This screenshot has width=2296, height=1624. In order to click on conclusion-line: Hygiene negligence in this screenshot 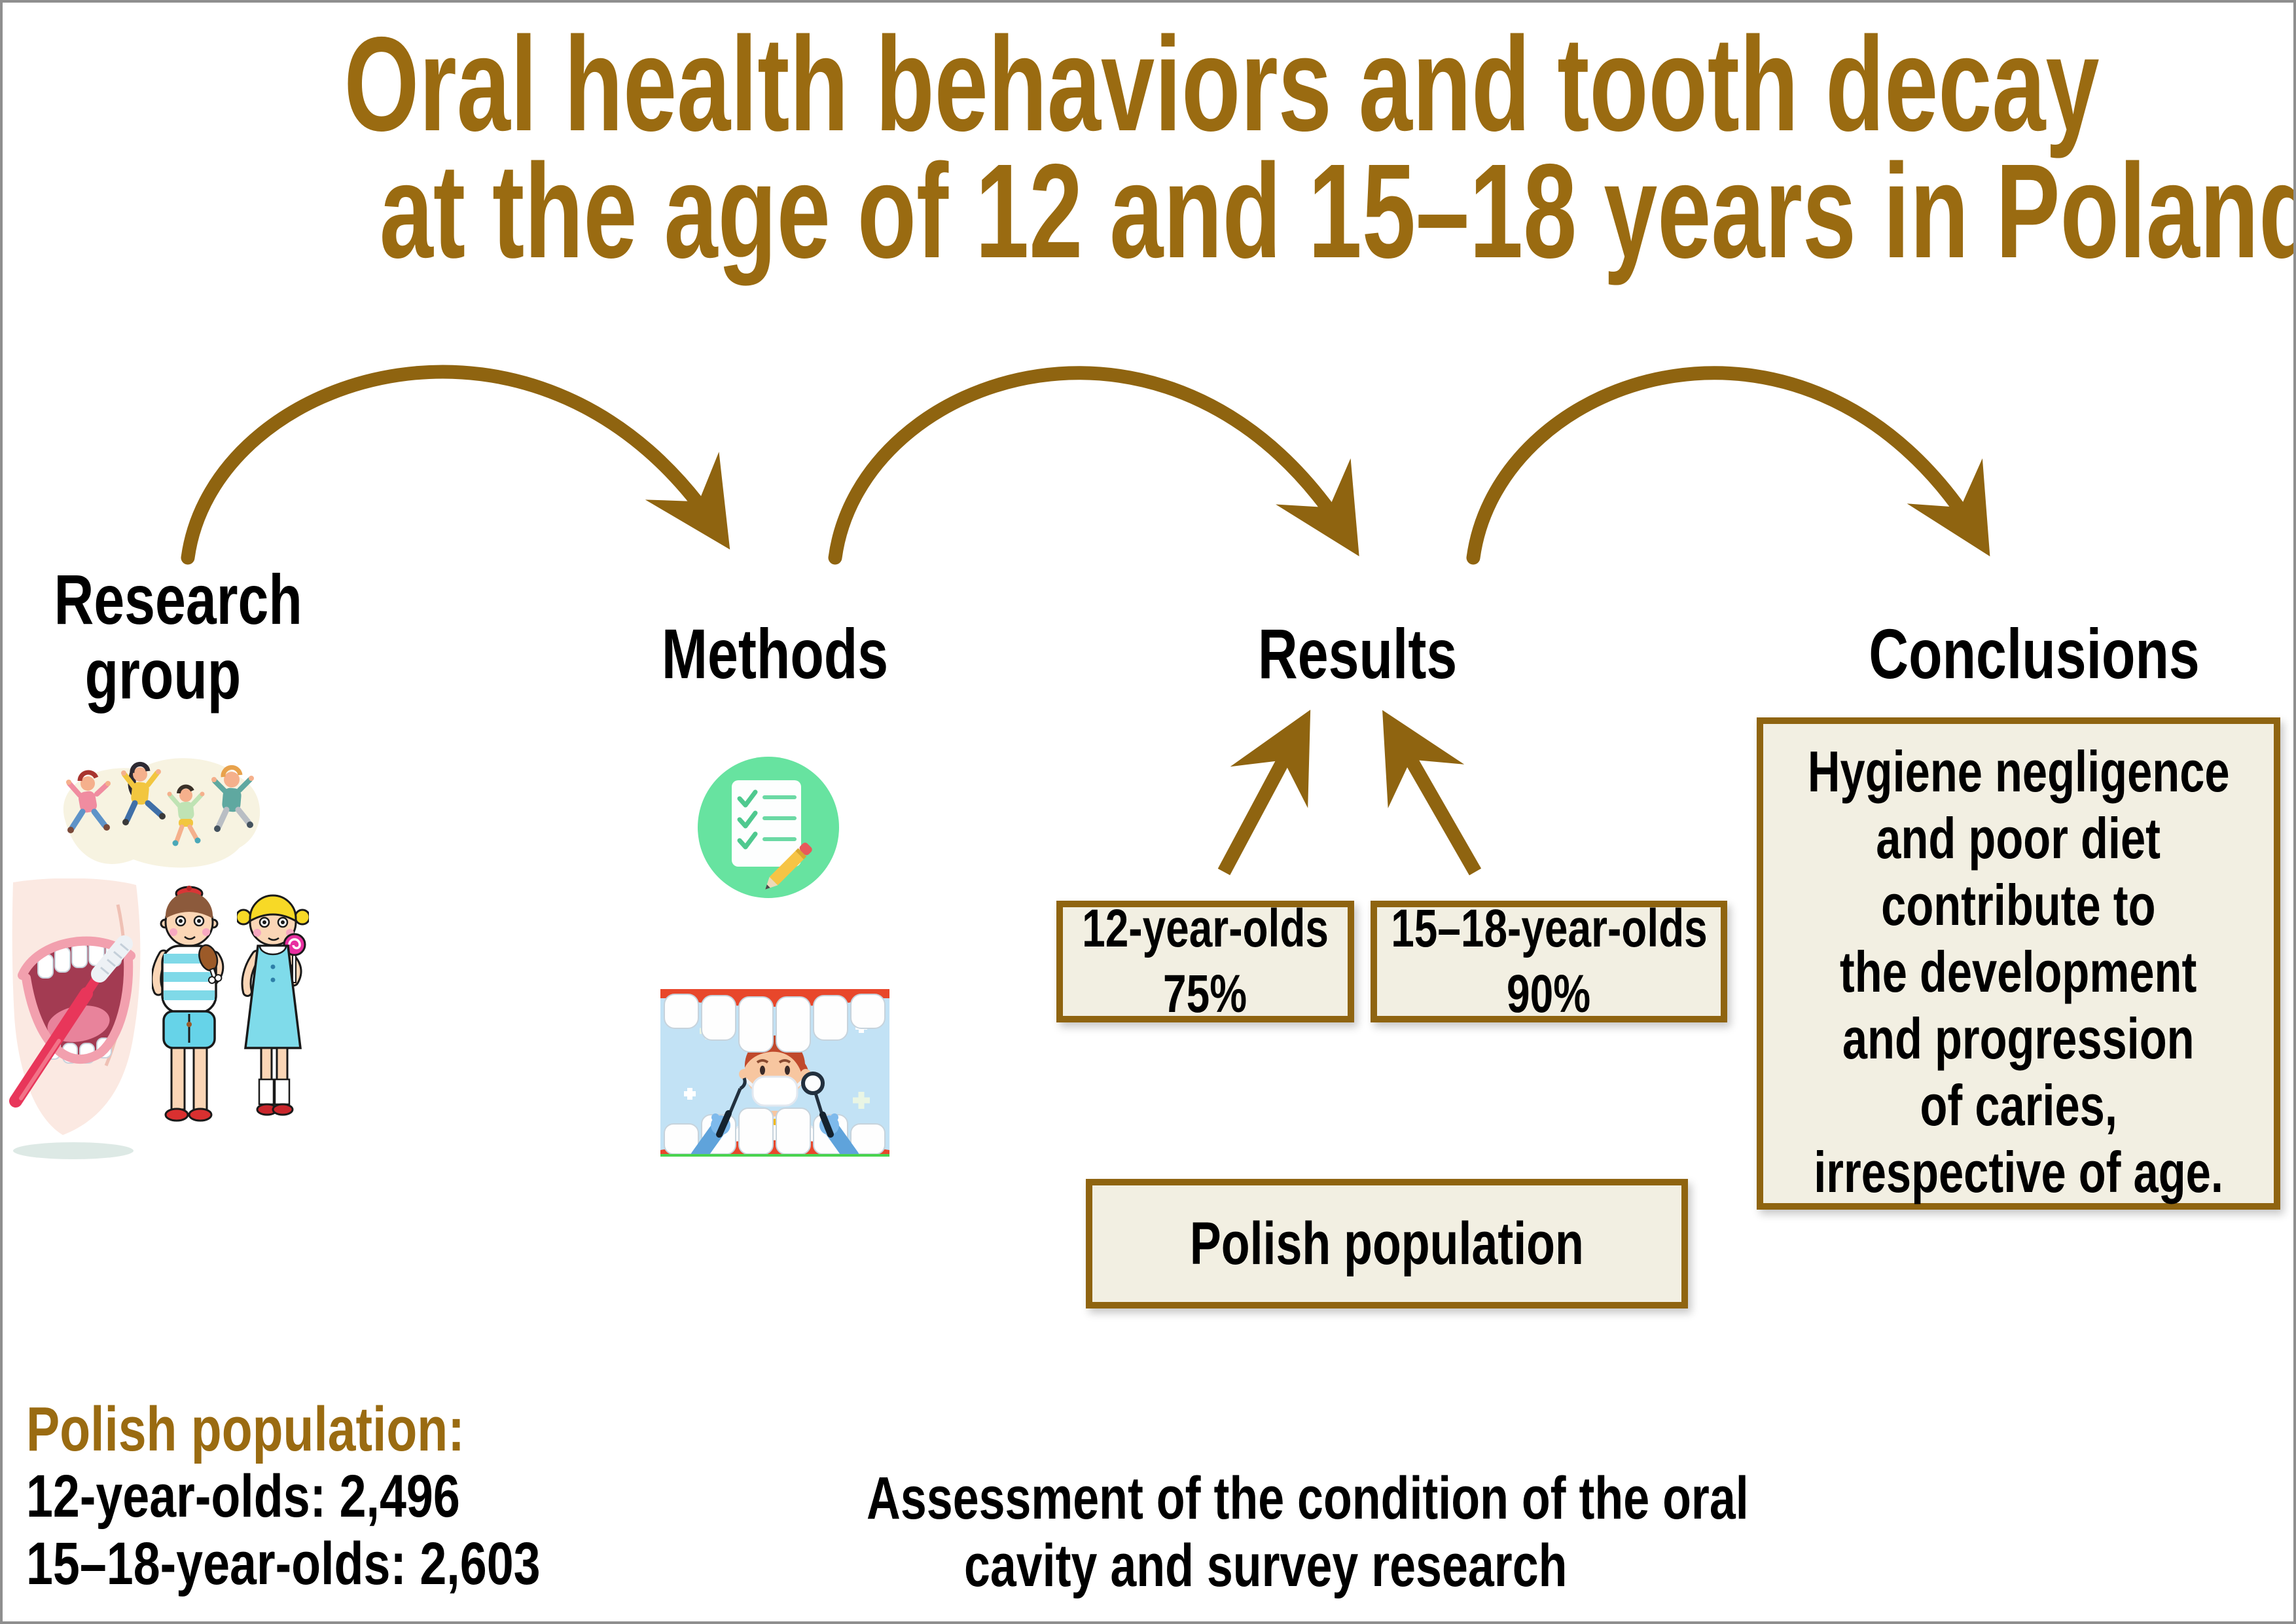, I will do `click(2018, 771)`.